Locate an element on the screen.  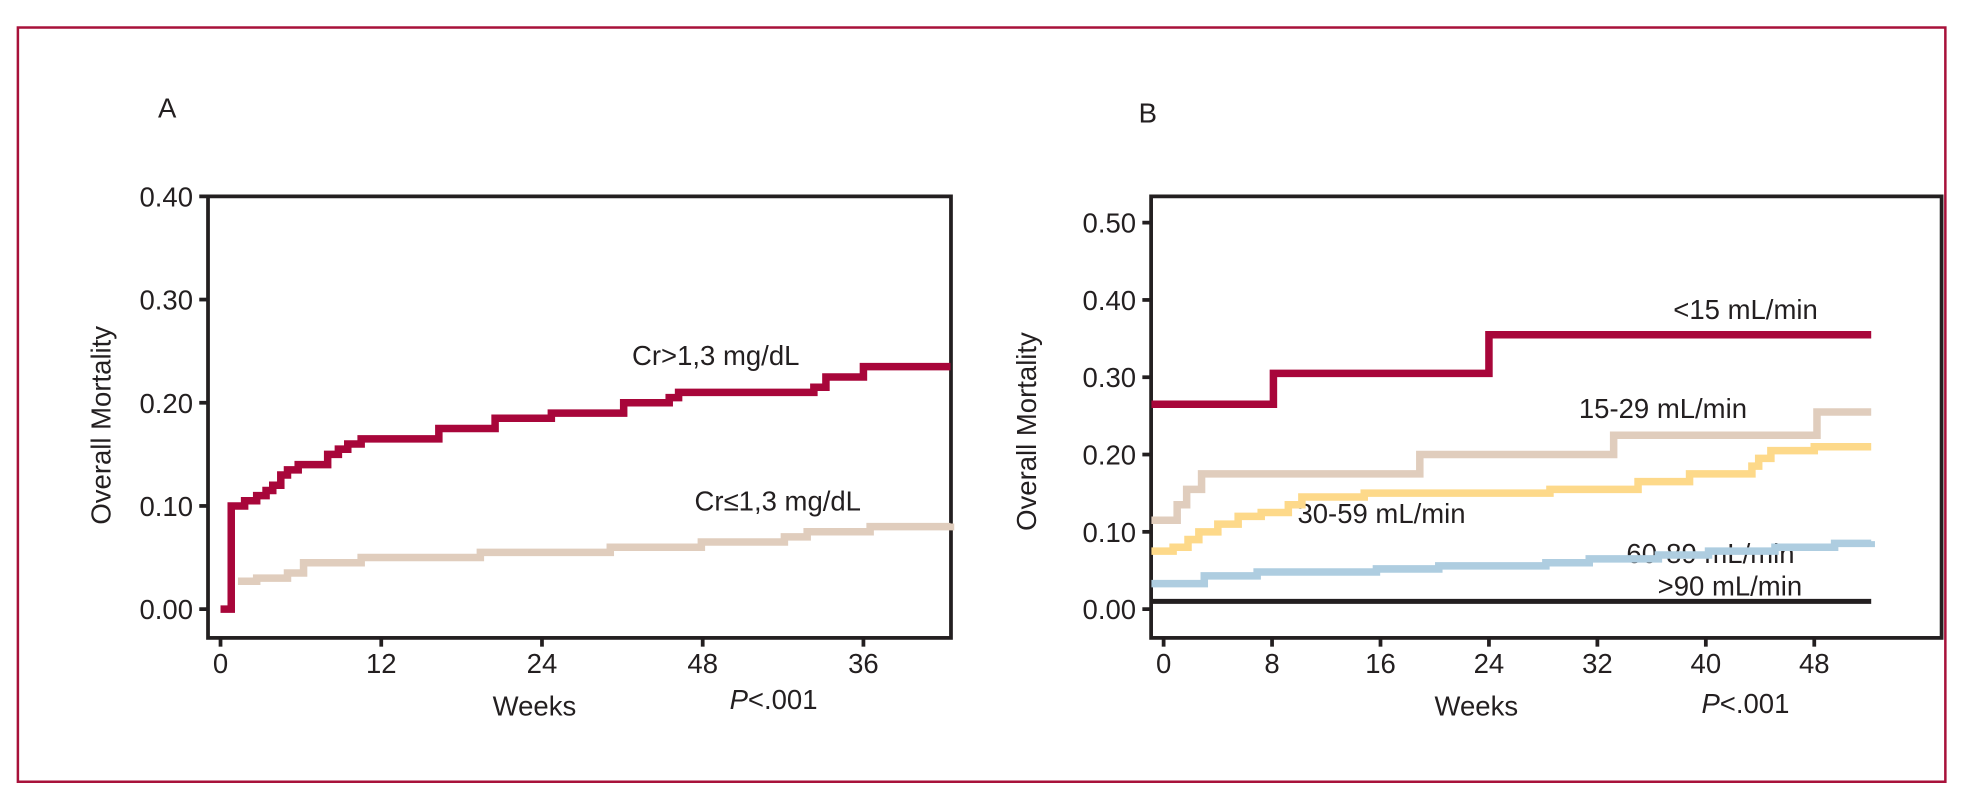
x-tick-label: 8 is located at coordinates (1271, 663).